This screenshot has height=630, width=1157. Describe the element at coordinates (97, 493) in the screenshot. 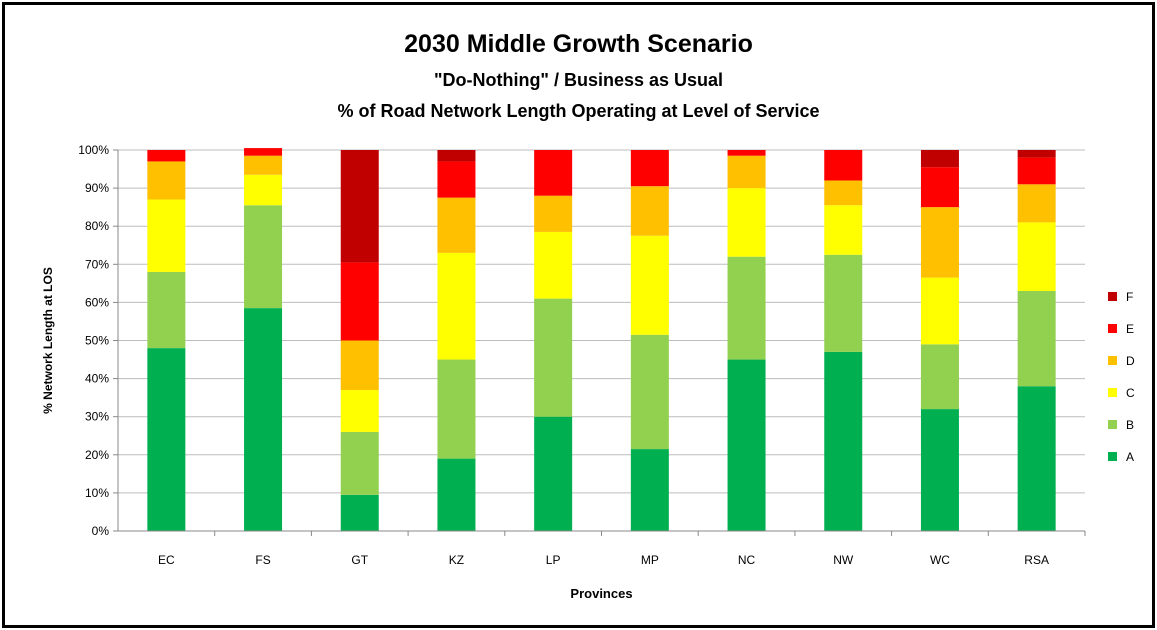

I see `y-tick-label: 10%` at that location.